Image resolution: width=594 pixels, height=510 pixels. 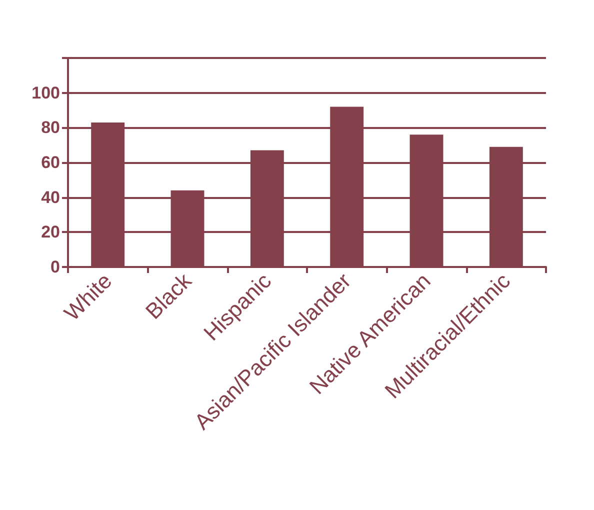 I want to click on y-tick-label: 0, so click(x=55, y=267).